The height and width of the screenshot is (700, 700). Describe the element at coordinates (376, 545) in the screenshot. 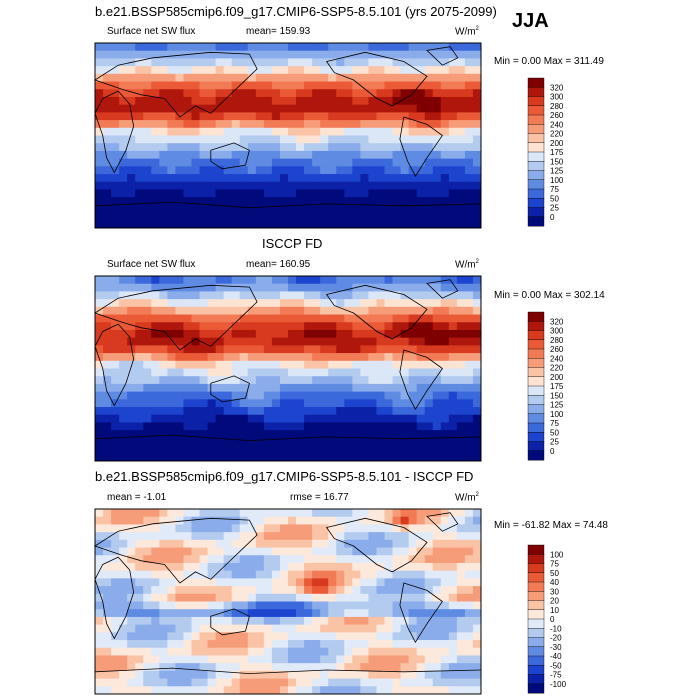

I see `coastline` at that location.